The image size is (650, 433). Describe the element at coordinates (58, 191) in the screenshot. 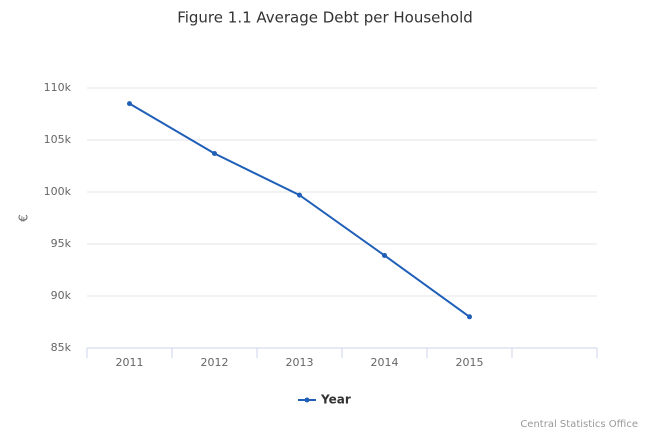

I see `y-tick-label: 100k` at that location.